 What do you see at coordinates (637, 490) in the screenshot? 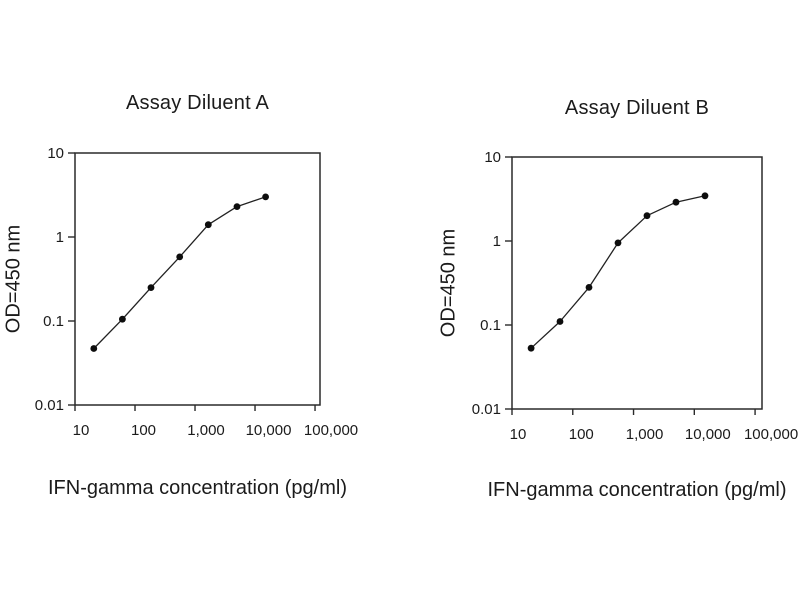
I see `x-axis-label-diluent-b: IFN-gamma concentration (pg/ml)` at bounding box center [637, 490].